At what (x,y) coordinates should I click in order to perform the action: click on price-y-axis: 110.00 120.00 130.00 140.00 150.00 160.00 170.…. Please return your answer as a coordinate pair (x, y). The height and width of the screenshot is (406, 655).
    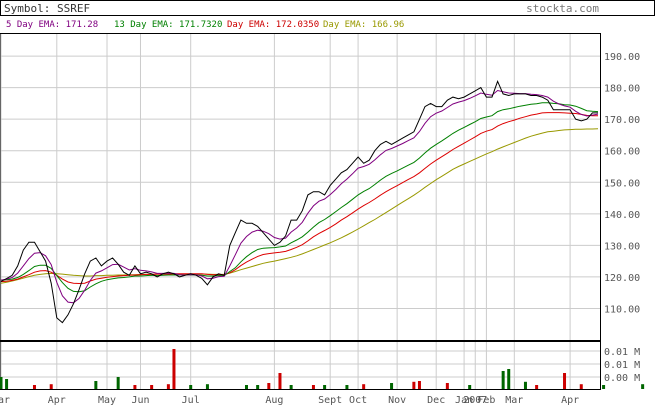
    Looking at the image, I should click on (622, 183).